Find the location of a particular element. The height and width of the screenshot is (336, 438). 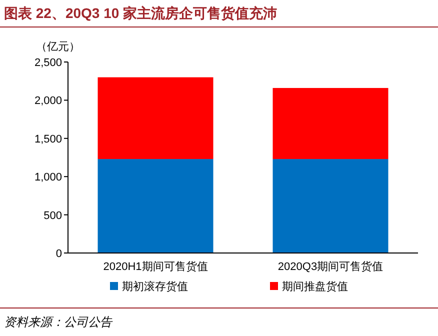

y-axis-title: （亿元） is located at coordinates (58, 47).